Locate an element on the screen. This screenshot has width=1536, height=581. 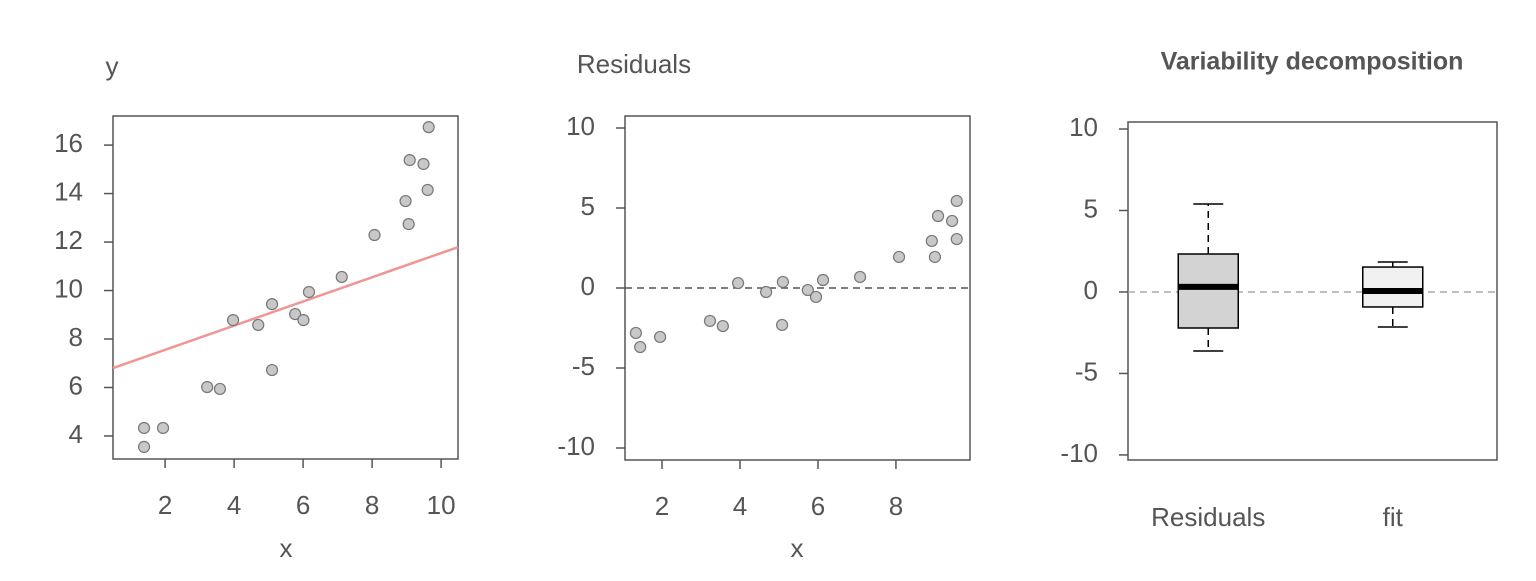
y-tick-label: 8 is located at coordinates (76, 337).